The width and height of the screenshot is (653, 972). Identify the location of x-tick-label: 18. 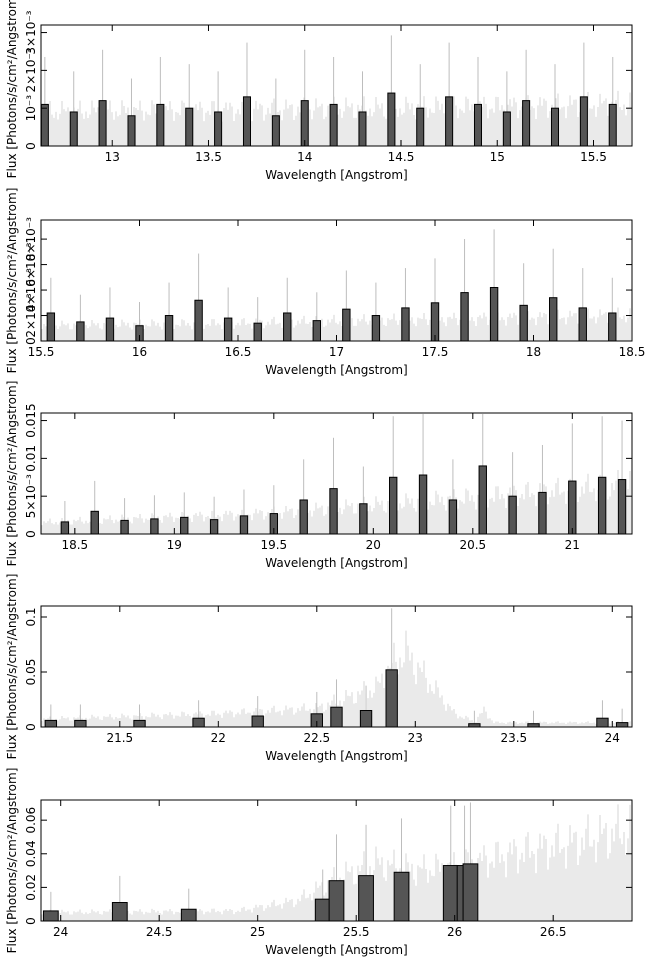
(533, 352).